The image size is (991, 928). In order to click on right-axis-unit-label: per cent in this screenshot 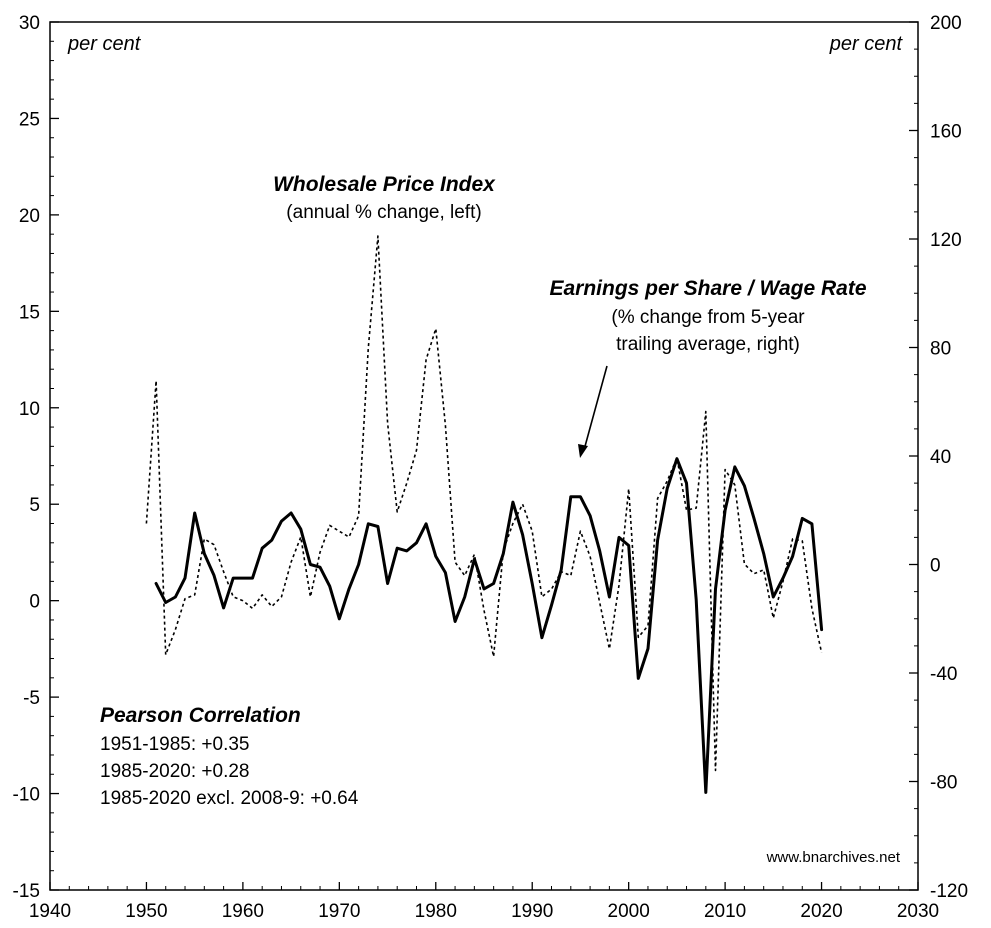, I will do `click(866, 44)`.